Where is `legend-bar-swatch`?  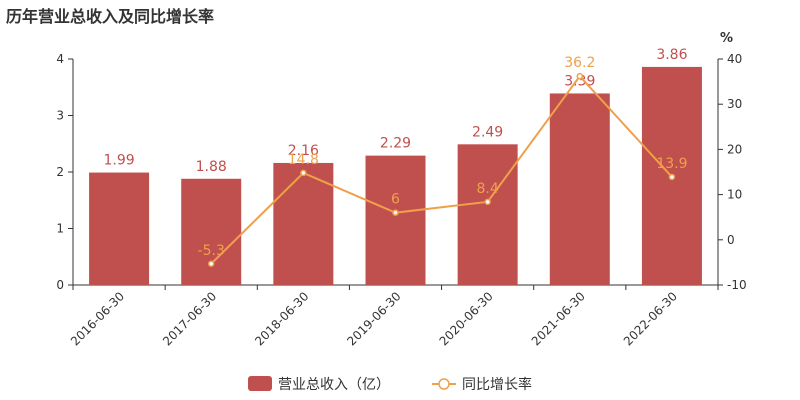 legend-bar-swatch is located at coordinates (260, 383).